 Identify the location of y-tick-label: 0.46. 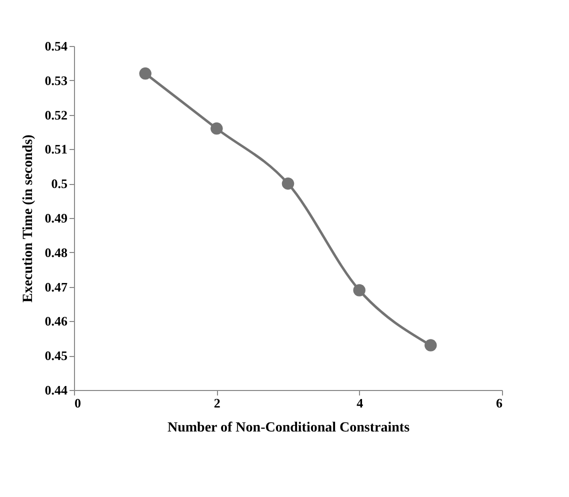
(56, 321).